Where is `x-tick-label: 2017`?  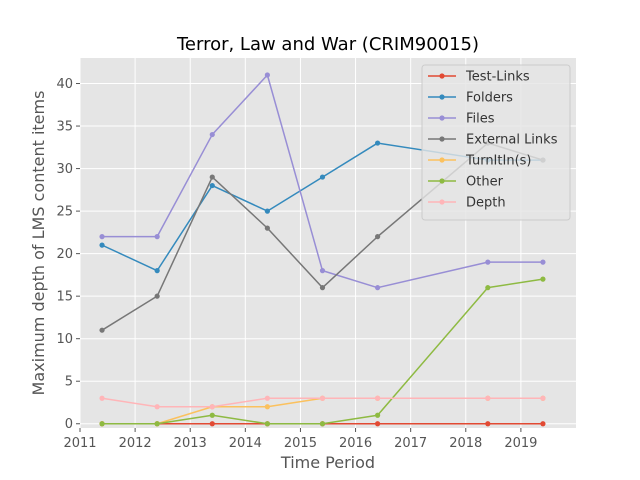
x-tick-label: 2017 is located at coordinates (410, 443).